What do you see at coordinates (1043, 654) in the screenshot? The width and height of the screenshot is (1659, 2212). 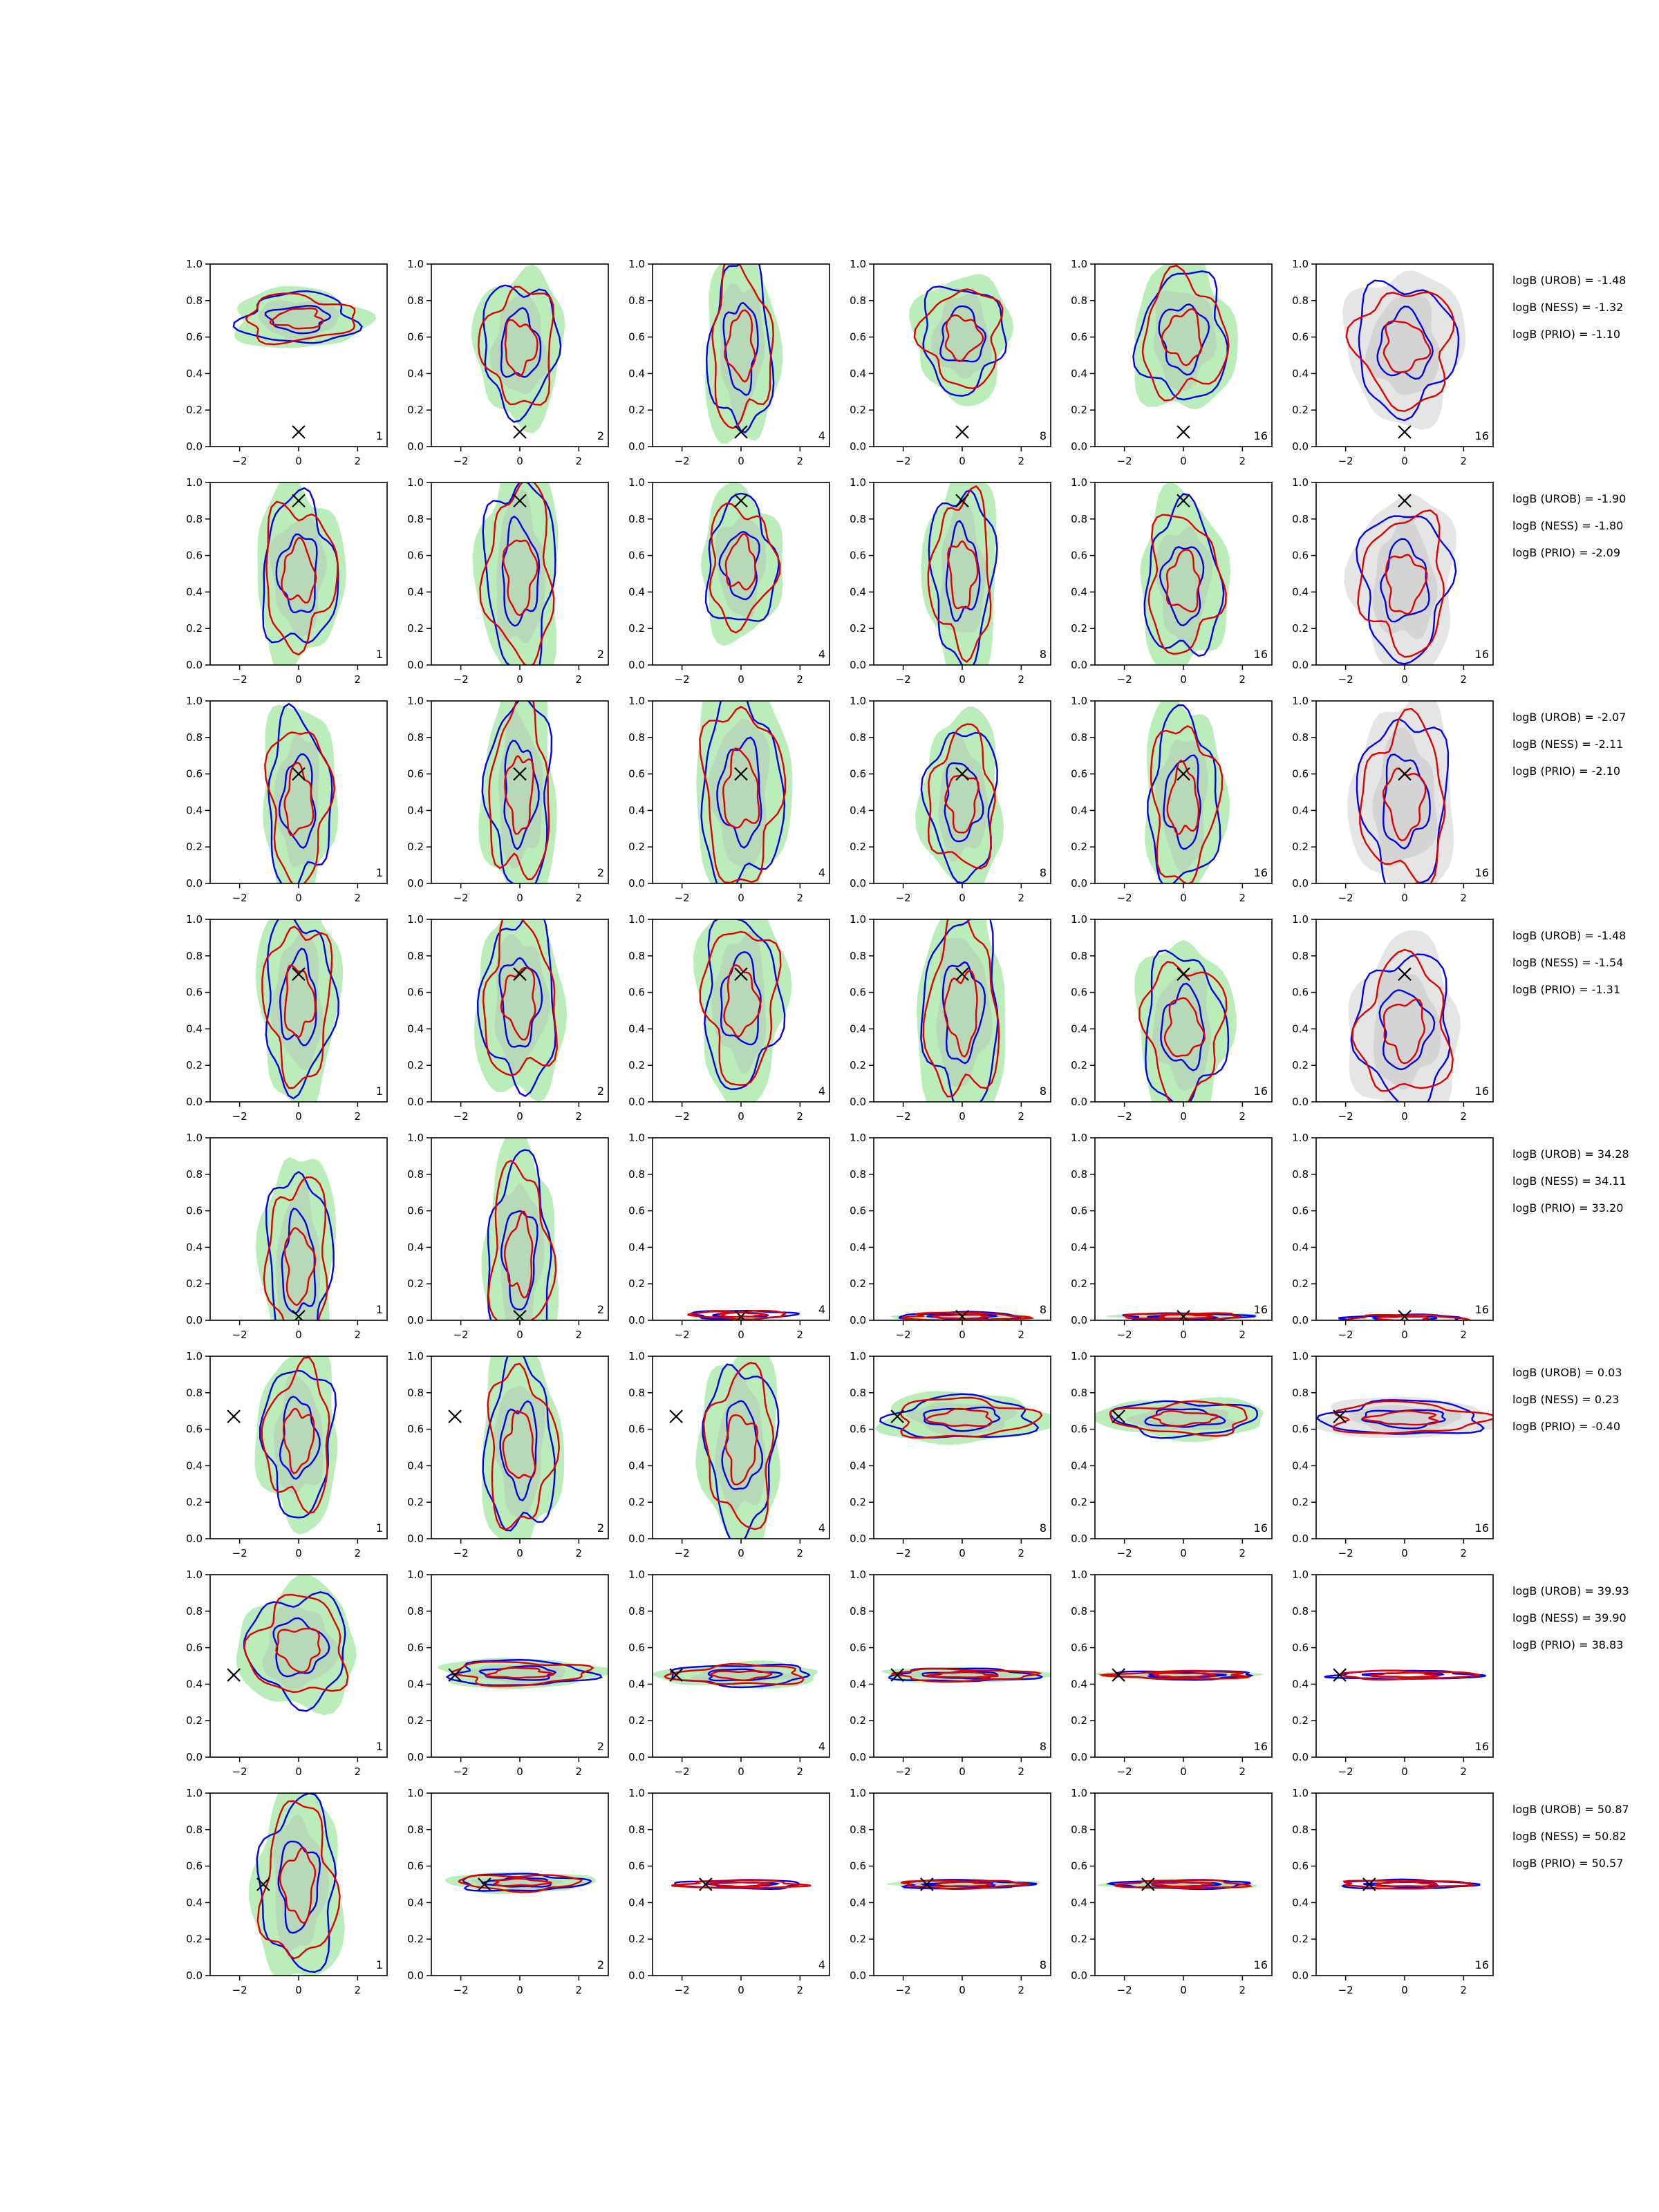 I see `panel-corner-label: 8` at bounding box center [1043, 654].